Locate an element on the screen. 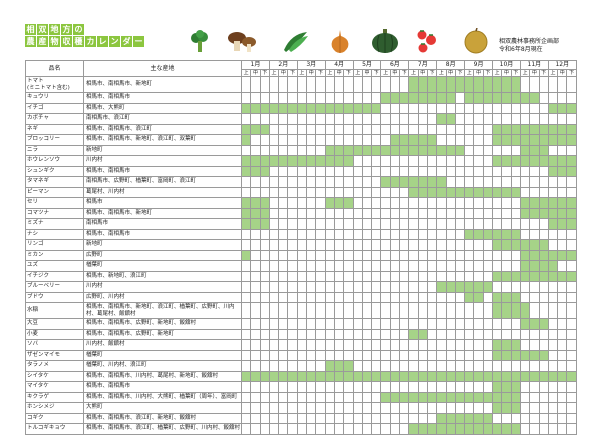  month-header: 1月 is located at coordinates (255, 65).